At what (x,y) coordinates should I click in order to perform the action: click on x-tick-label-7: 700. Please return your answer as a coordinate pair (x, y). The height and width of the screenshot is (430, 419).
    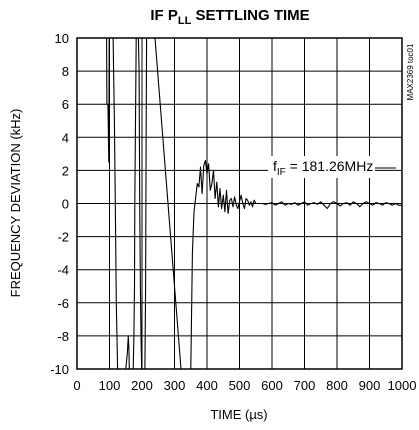
    Looking at the image, I should click on (305, 385).